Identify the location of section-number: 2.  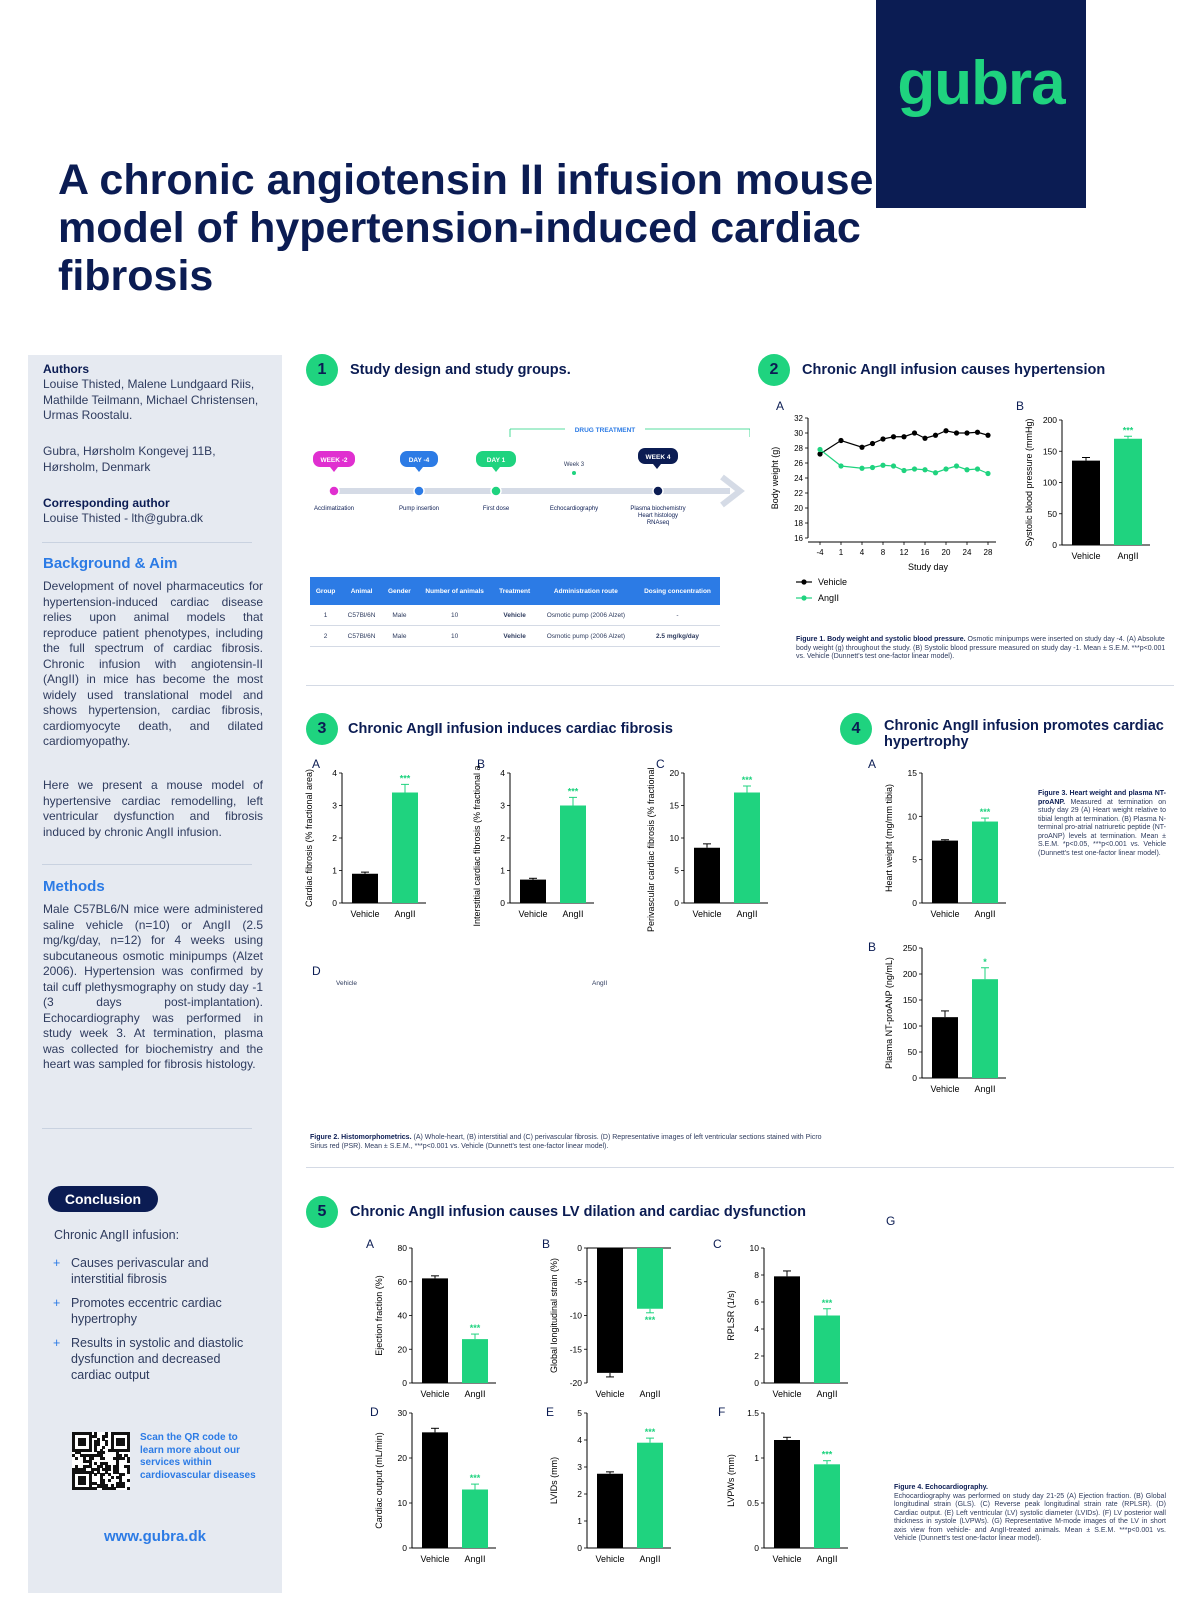
(774, 370).